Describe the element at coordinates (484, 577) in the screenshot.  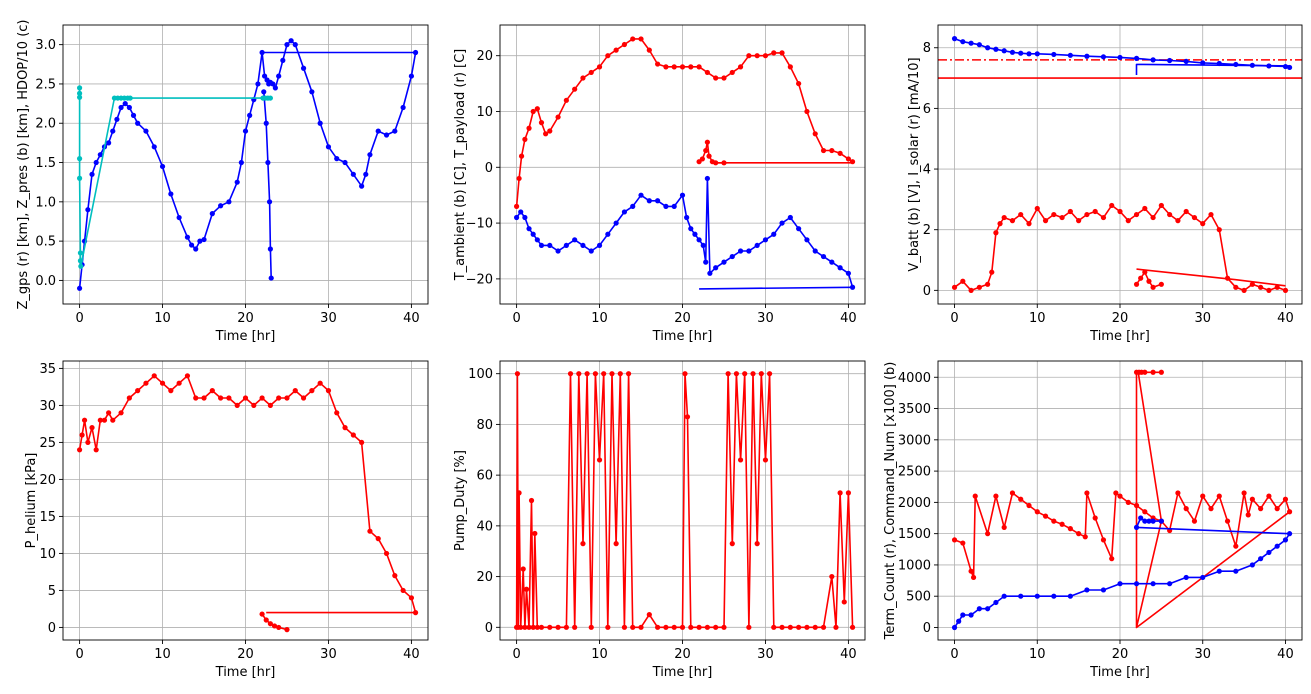
I see `y-tick-label: 20` at that location.